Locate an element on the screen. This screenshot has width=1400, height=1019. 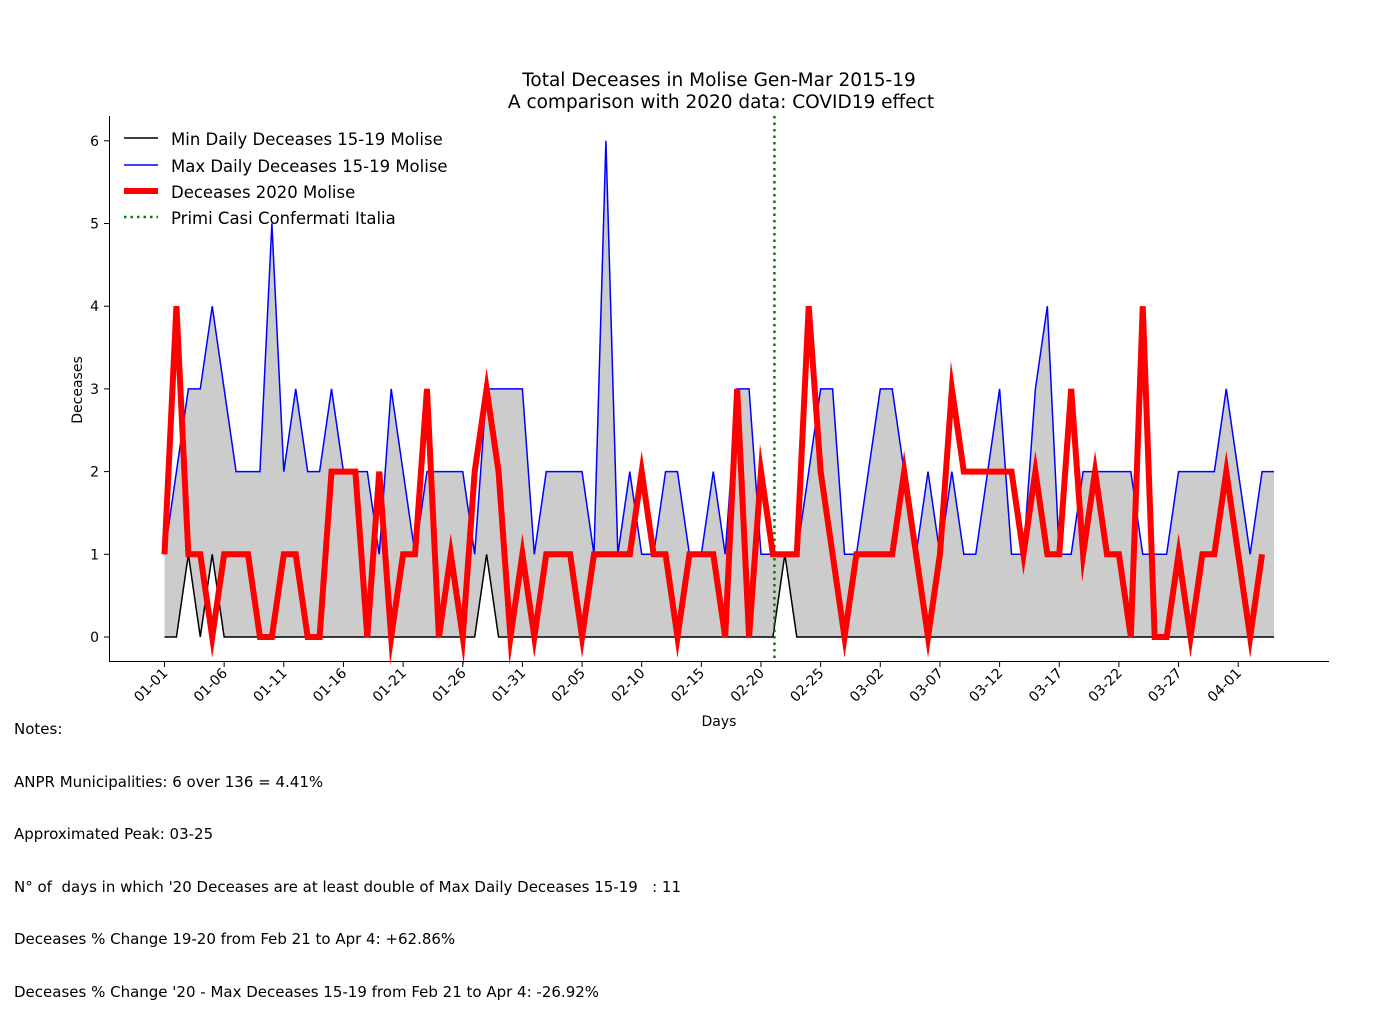
y-tick-label: 1 is located at coordinates (94, 555).